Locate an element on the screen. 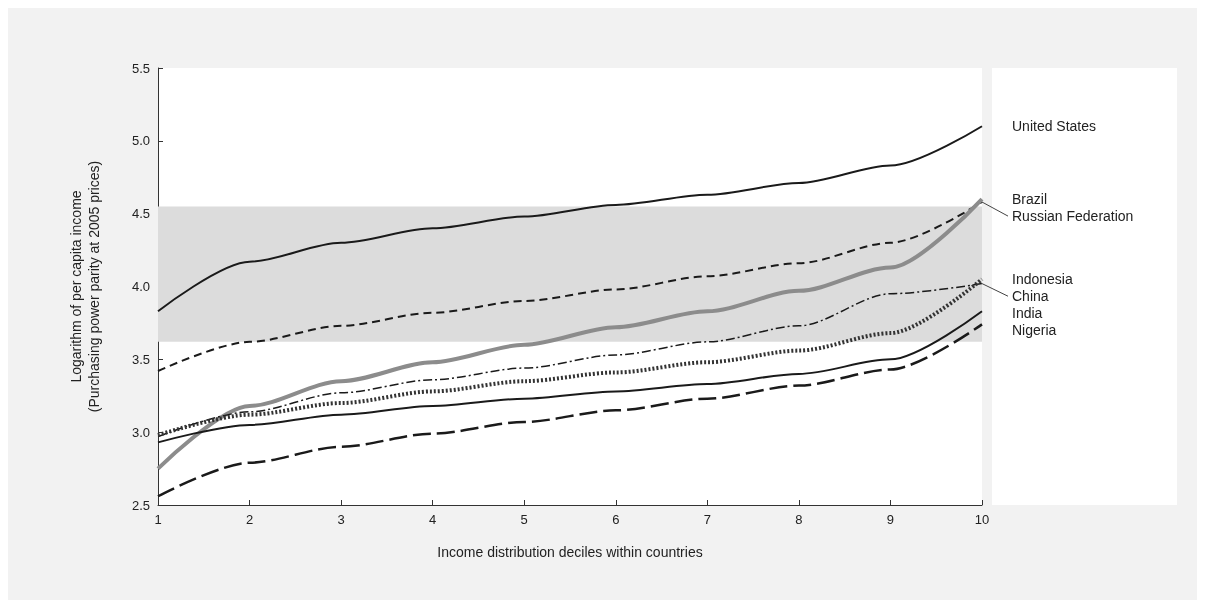  x-tick-label: 2 is located at coordinates (249, 519).